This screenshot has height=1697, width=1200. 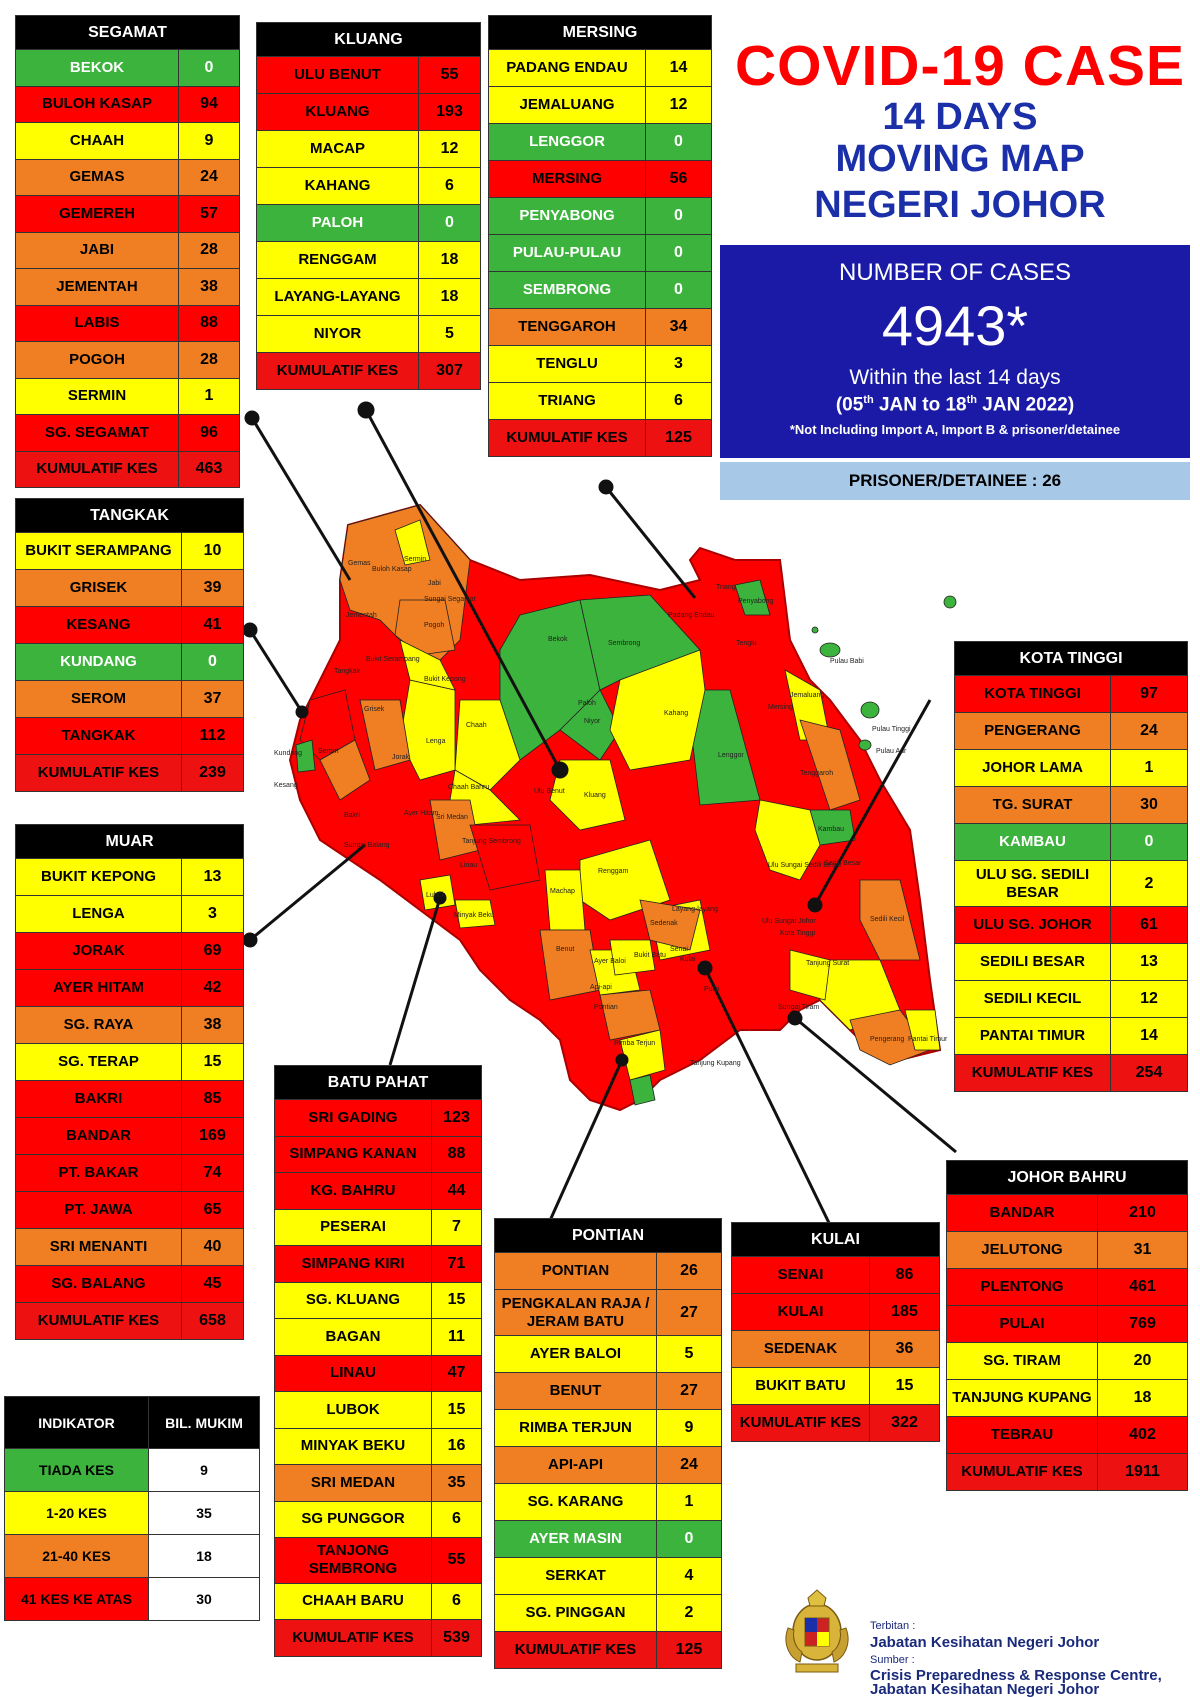 I want to click on table-row: BAGAN 11, so click(x=378, y=1337).